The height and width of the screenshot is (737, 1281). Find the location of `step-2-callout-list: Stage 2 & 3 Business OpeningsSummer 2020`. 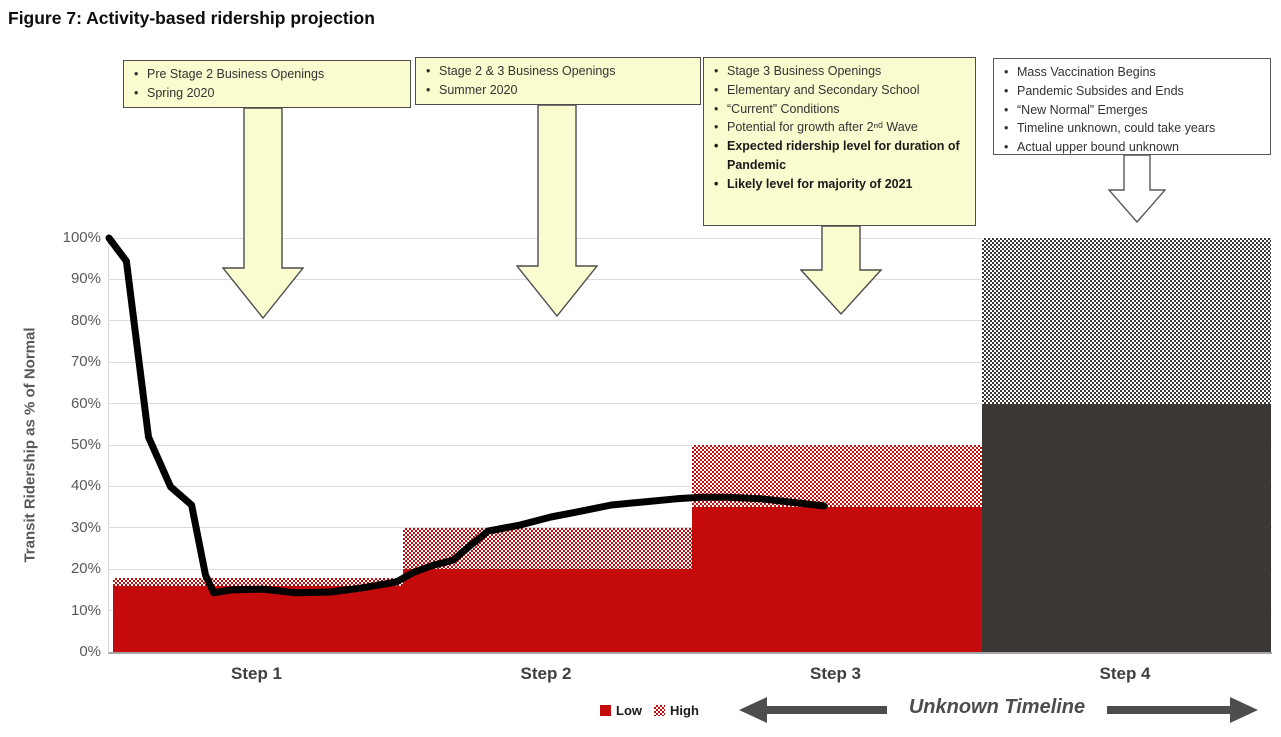

step-2-callout-list: Stage 2 & 3 Business OpeningsSummer 2020 is located at coordinates (558, 81).